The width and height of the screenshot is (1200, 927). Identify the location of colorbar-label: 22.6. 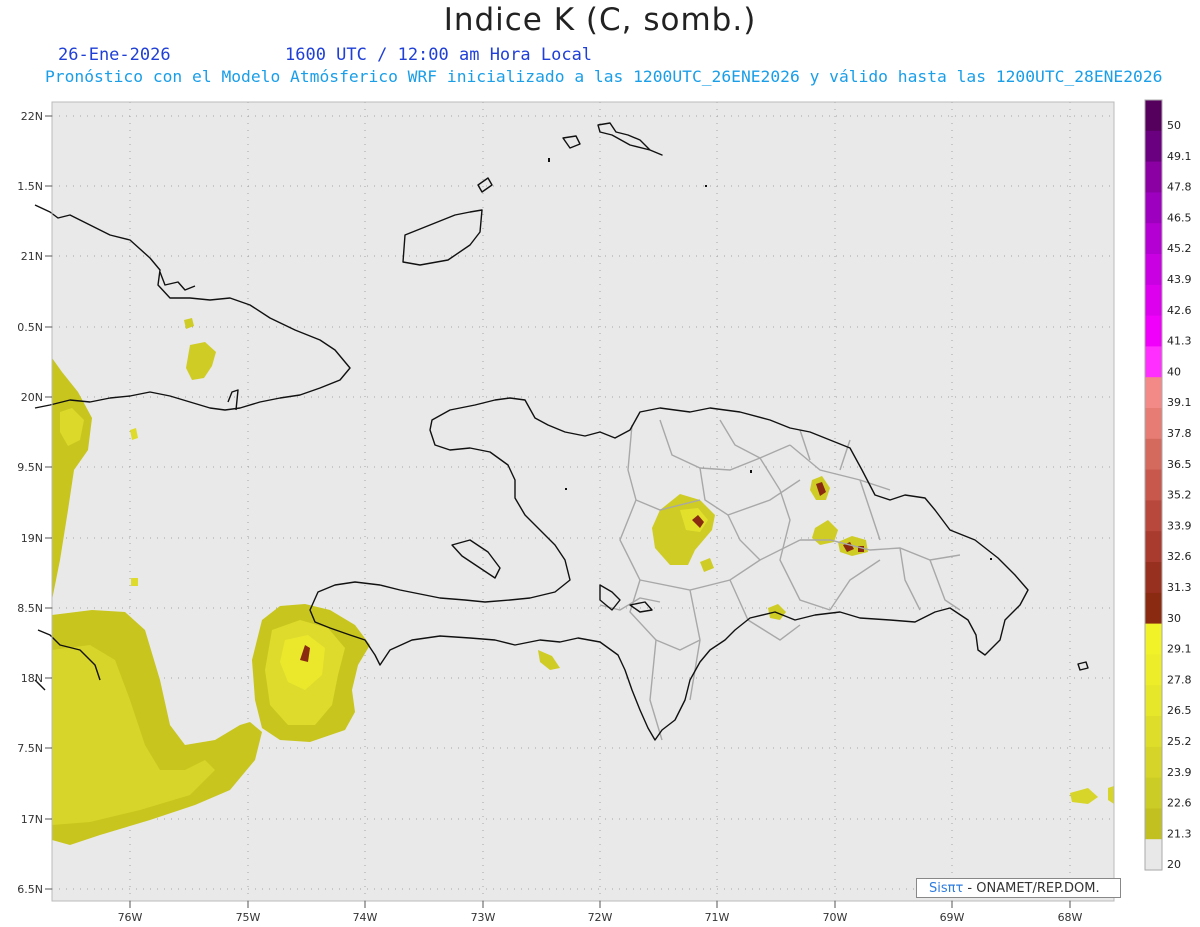
(1179, 803).